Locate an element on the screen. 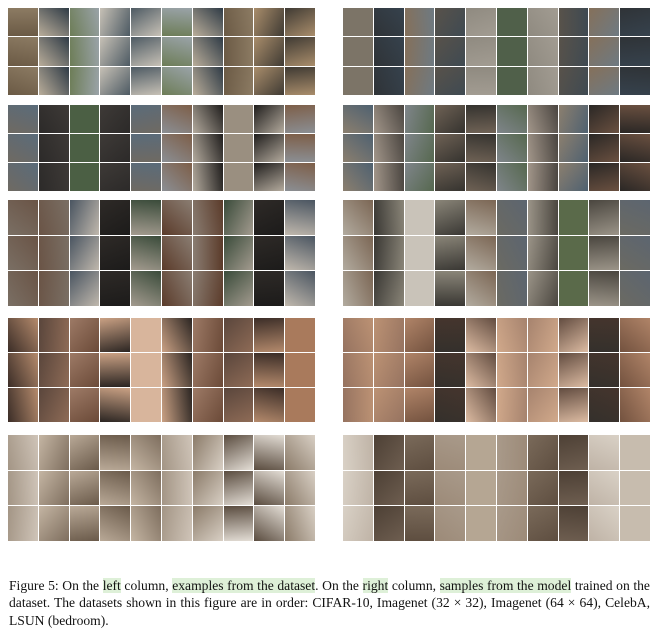  caption-text-4: column, is located at coordinates (414, 585).